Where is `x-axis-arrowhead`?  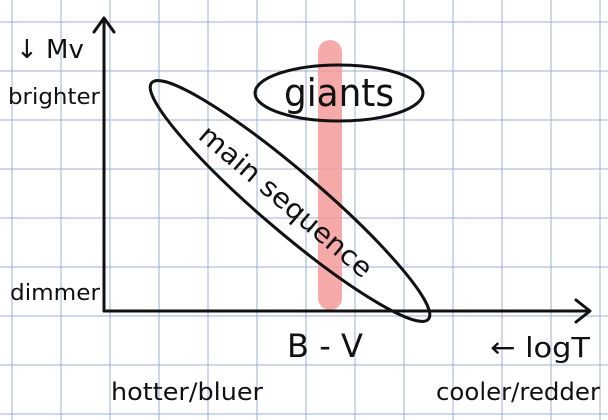 x-axis-arrowhead is located at coordinates (583, 311).